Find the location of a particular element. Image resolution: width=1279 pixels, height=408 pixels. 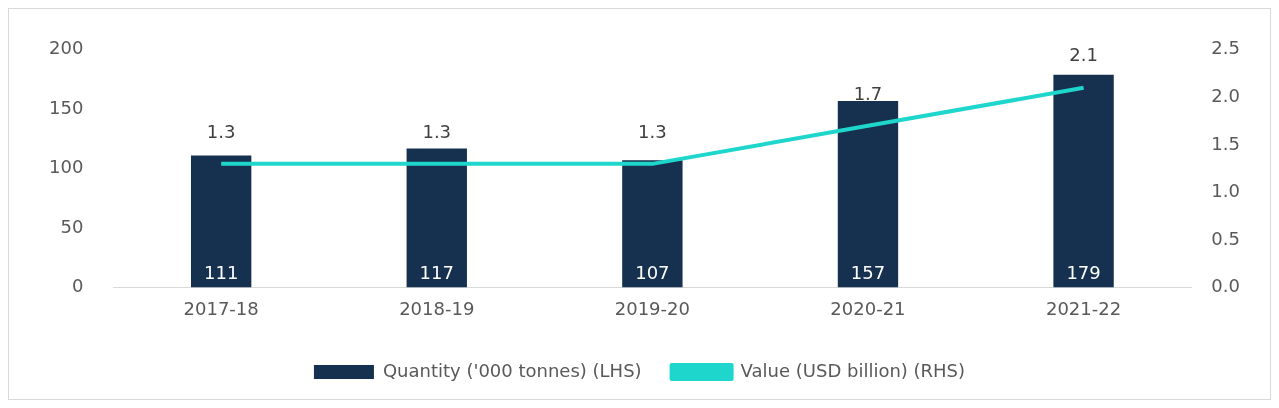

legend-label: Quantity ('000 tonnes) (LHS) is located at coordinates (512, 370).